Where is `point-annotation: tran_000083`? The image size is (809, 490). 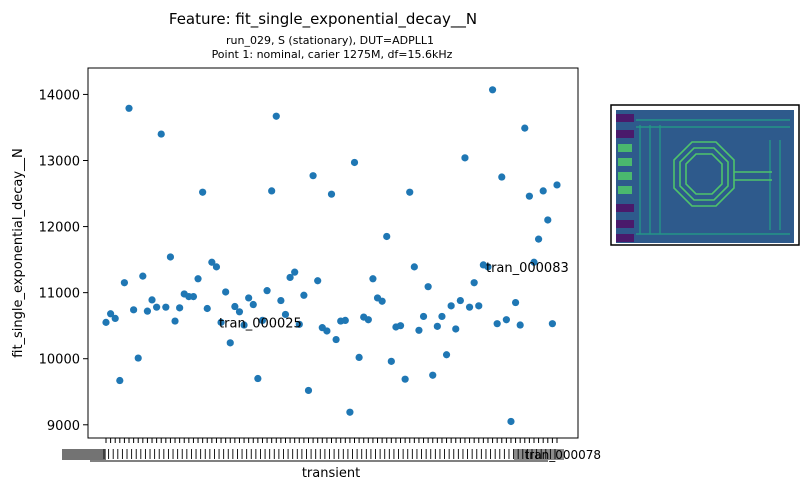
point-annotation: tran_000083 is located at coordinates (527, 268).